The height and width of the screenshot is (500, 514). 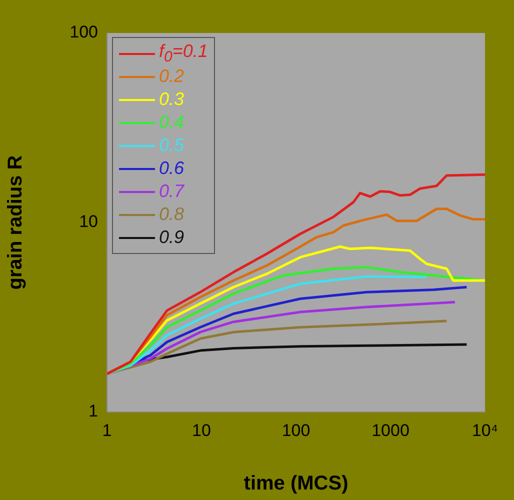 What do you see at coordinates (107, 430) in the screenshot?
I see `x-tick-label: 1` at bounding box center [107, 430].